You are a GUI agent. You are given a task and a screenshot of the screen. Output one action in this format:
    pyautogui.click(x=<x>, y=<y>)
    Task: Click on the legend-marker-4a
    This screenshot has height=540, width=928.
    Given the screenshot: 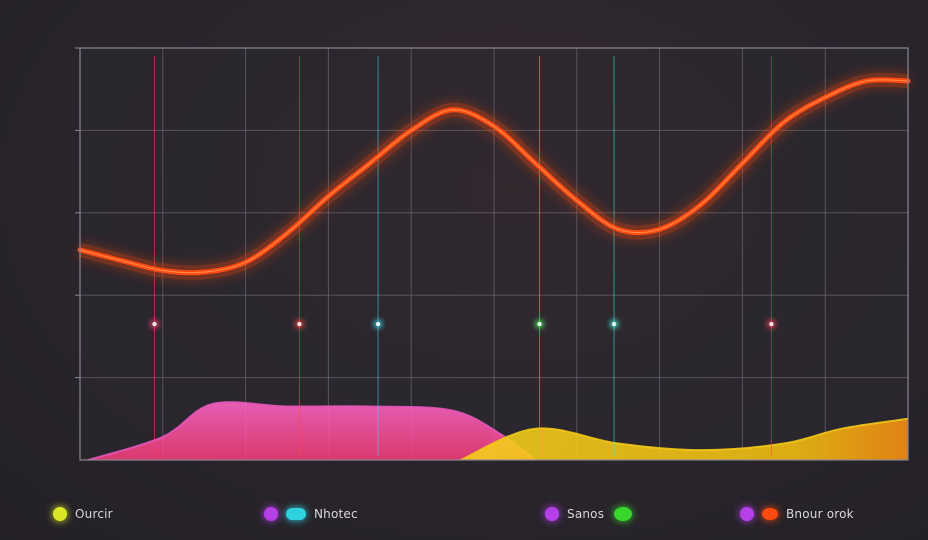 What is the action you would take?
    pyautogui.click(x=747, y=514)
    